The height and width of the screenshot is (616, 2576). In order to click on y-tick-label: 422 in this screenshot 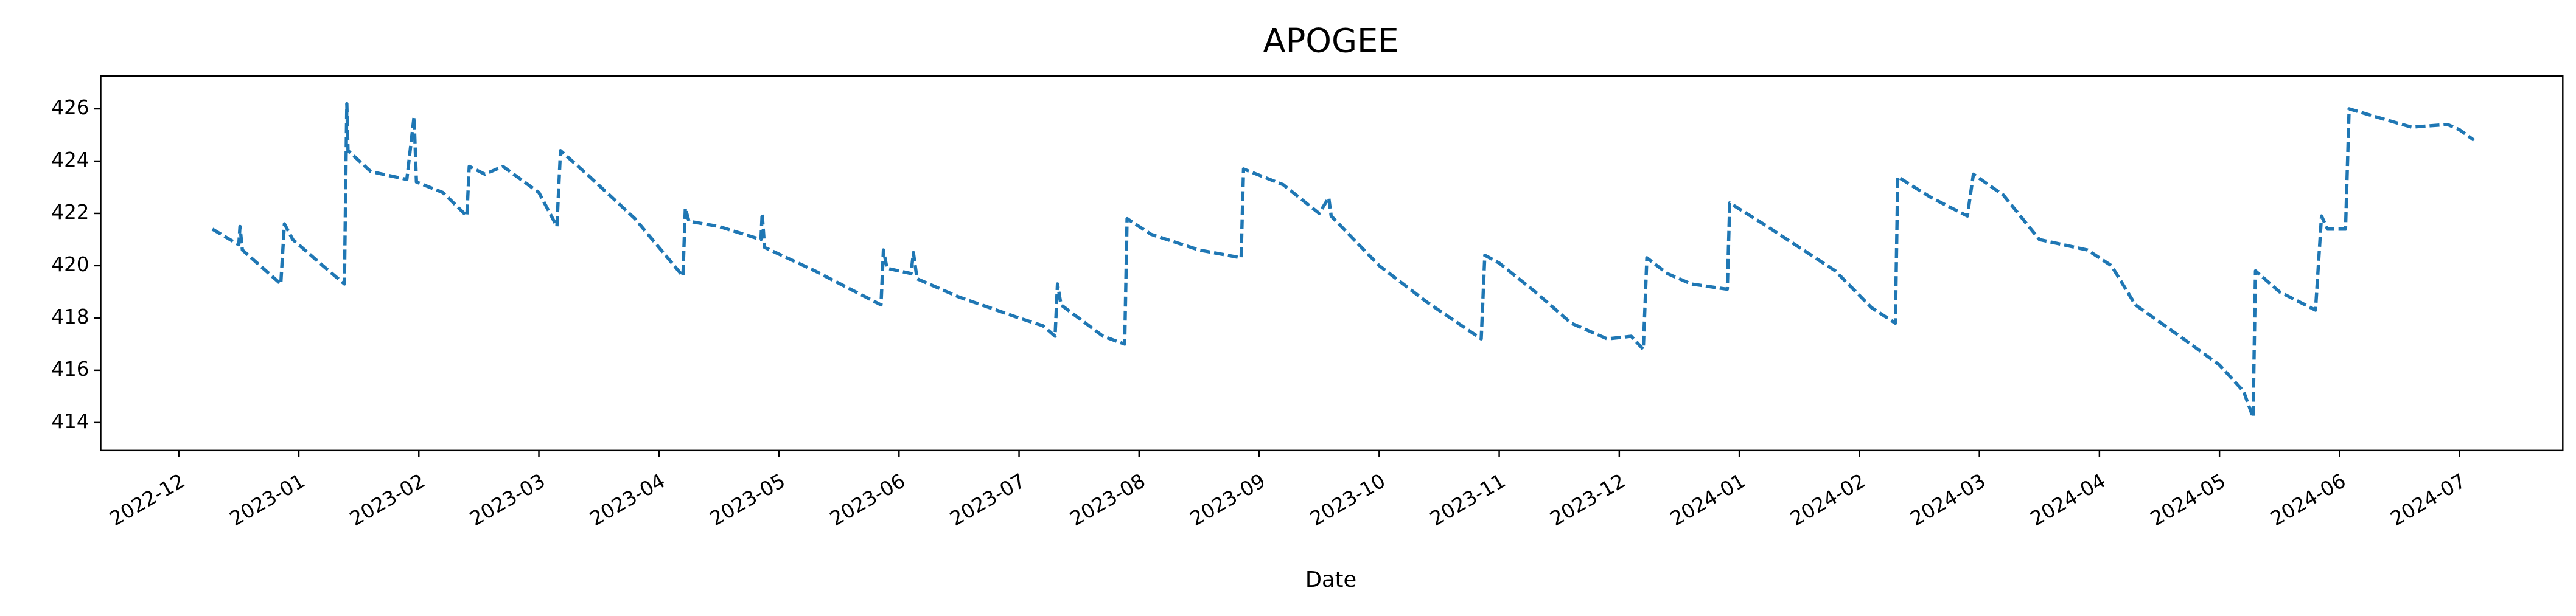, I will do `click(70, 212)`.